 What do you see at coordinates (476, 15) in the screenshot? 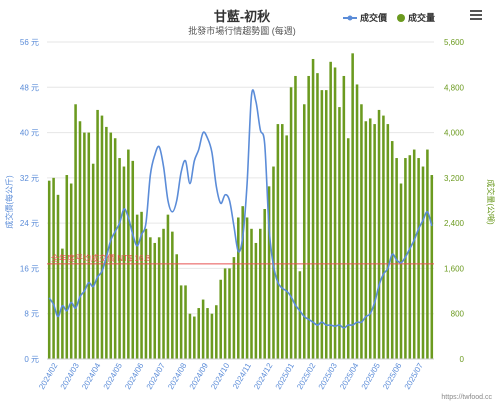
I see `hamburger-menu-icon` at bounding box center [476, 15].